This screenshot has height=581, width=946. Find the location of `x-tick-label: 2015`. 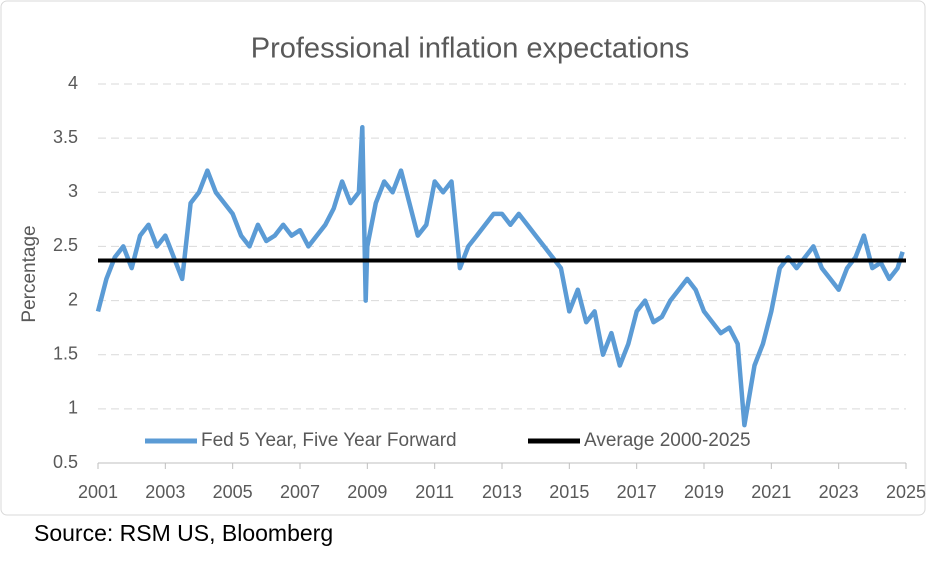

x-tick-label: 2015 is located at coordinates (569, 492).